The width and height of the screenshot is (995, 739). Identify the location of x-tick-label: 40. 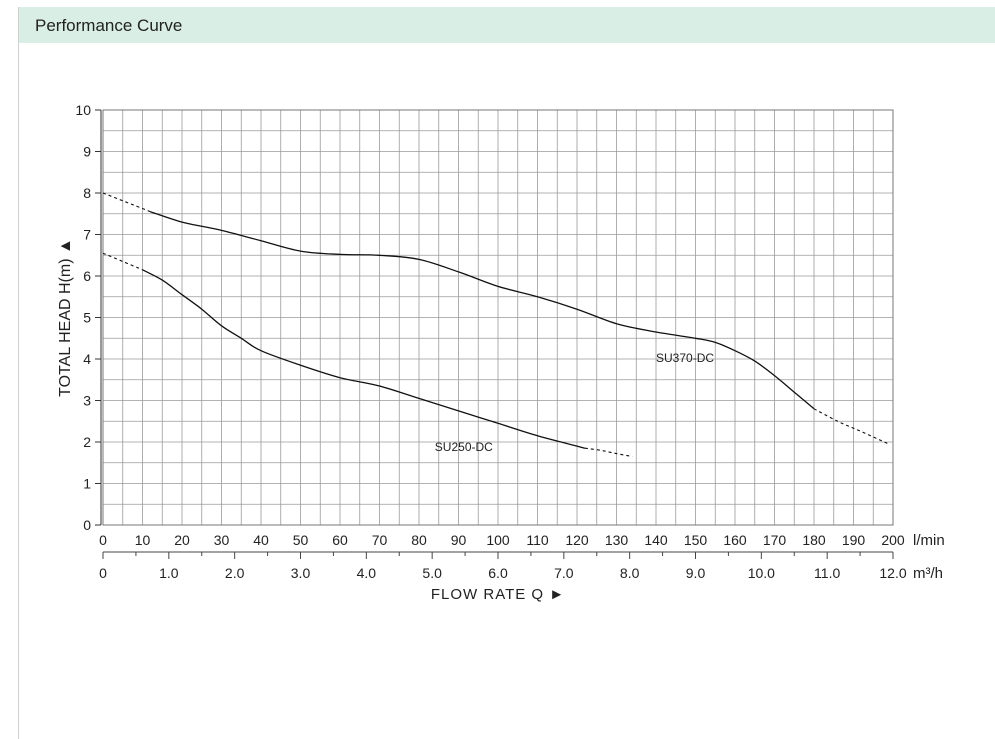
(261, 540).